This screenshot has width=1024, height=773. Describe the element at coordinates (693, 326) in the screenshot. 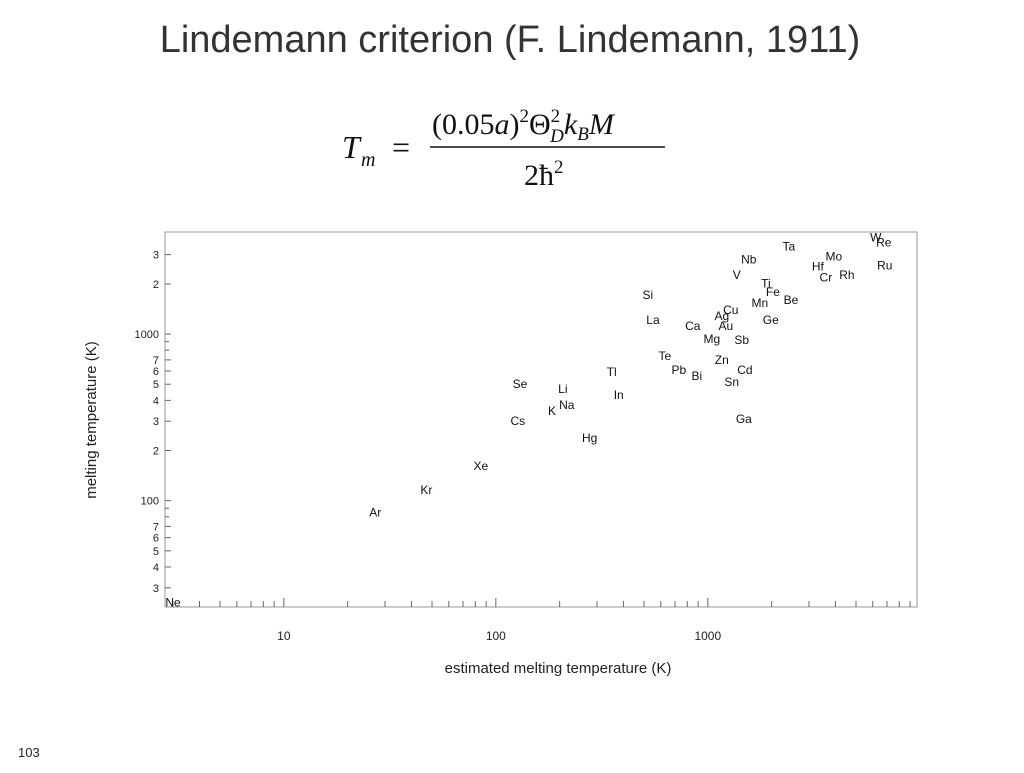

I see `element-point: Ca` at that location.